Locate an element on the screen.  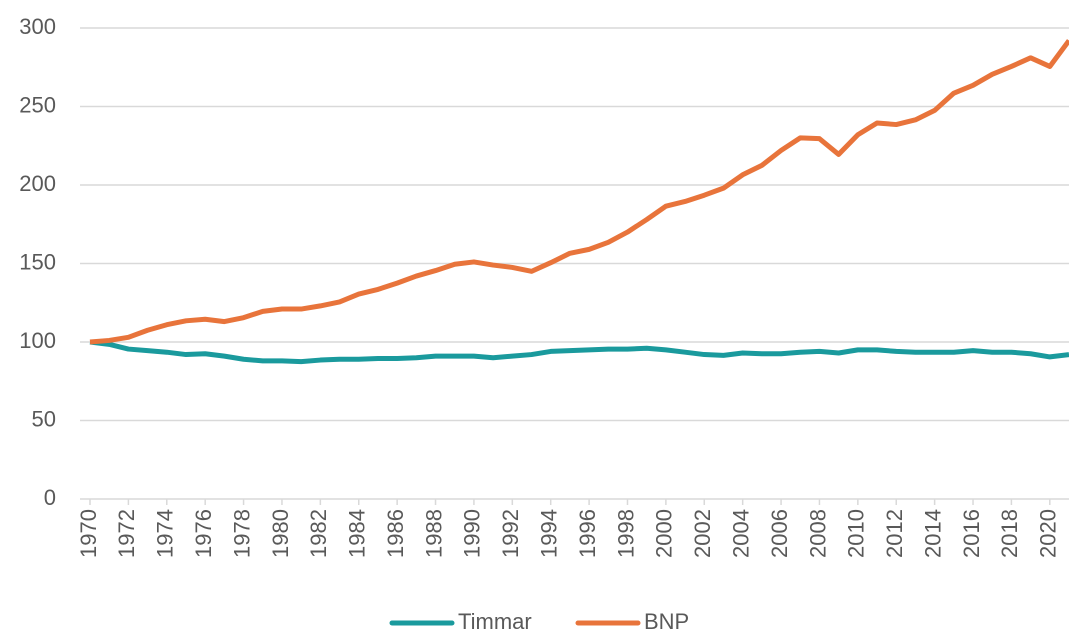
x-tick-label: 2008 is located at coordinates (817, 533).